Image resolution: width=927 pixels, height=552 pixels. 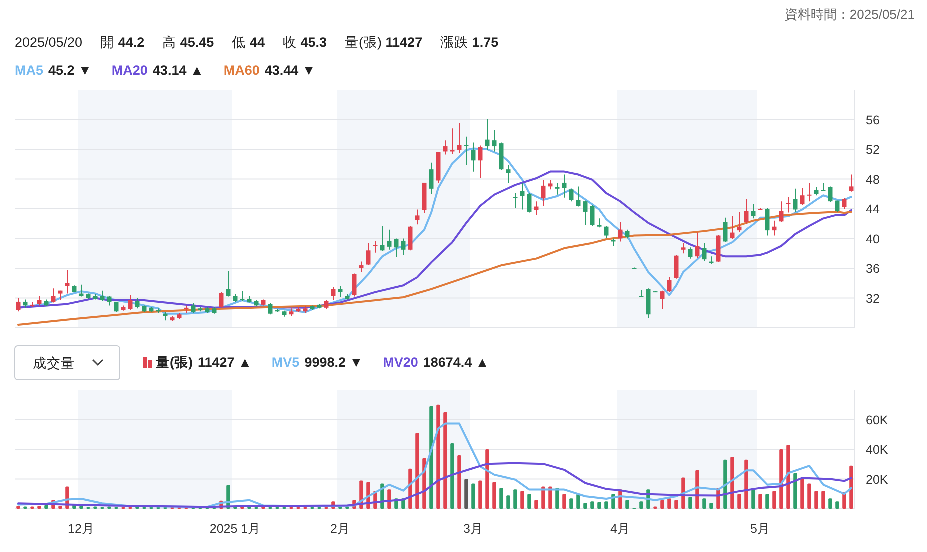 What do you see at coordinates (849, 14) in the screenshot?
I see `text: 資料時間：2025/05/21` at bounding box center [849, 14].